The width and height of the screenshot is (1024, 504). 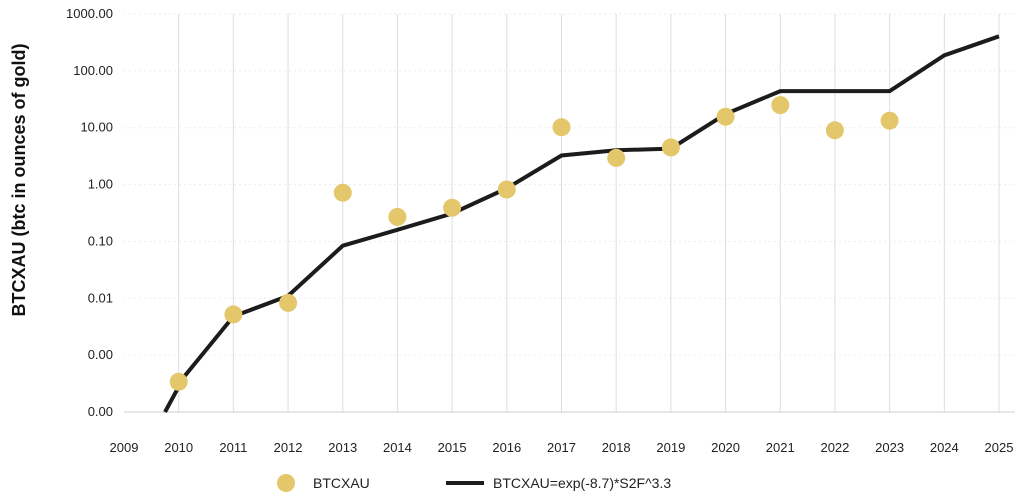 I want to click on y-tick-label: 0.01, so click(x=100, y=297).